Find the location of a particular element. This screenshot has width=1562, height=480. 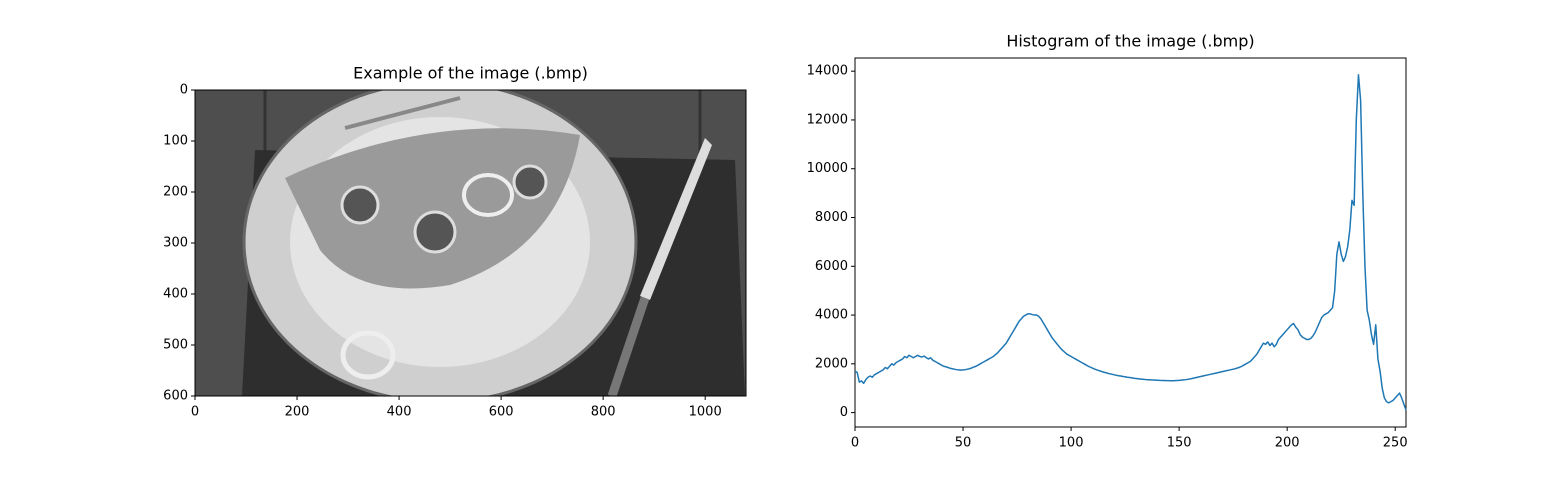

x-tick-label: 250 is located at coordinates (1395, 443).